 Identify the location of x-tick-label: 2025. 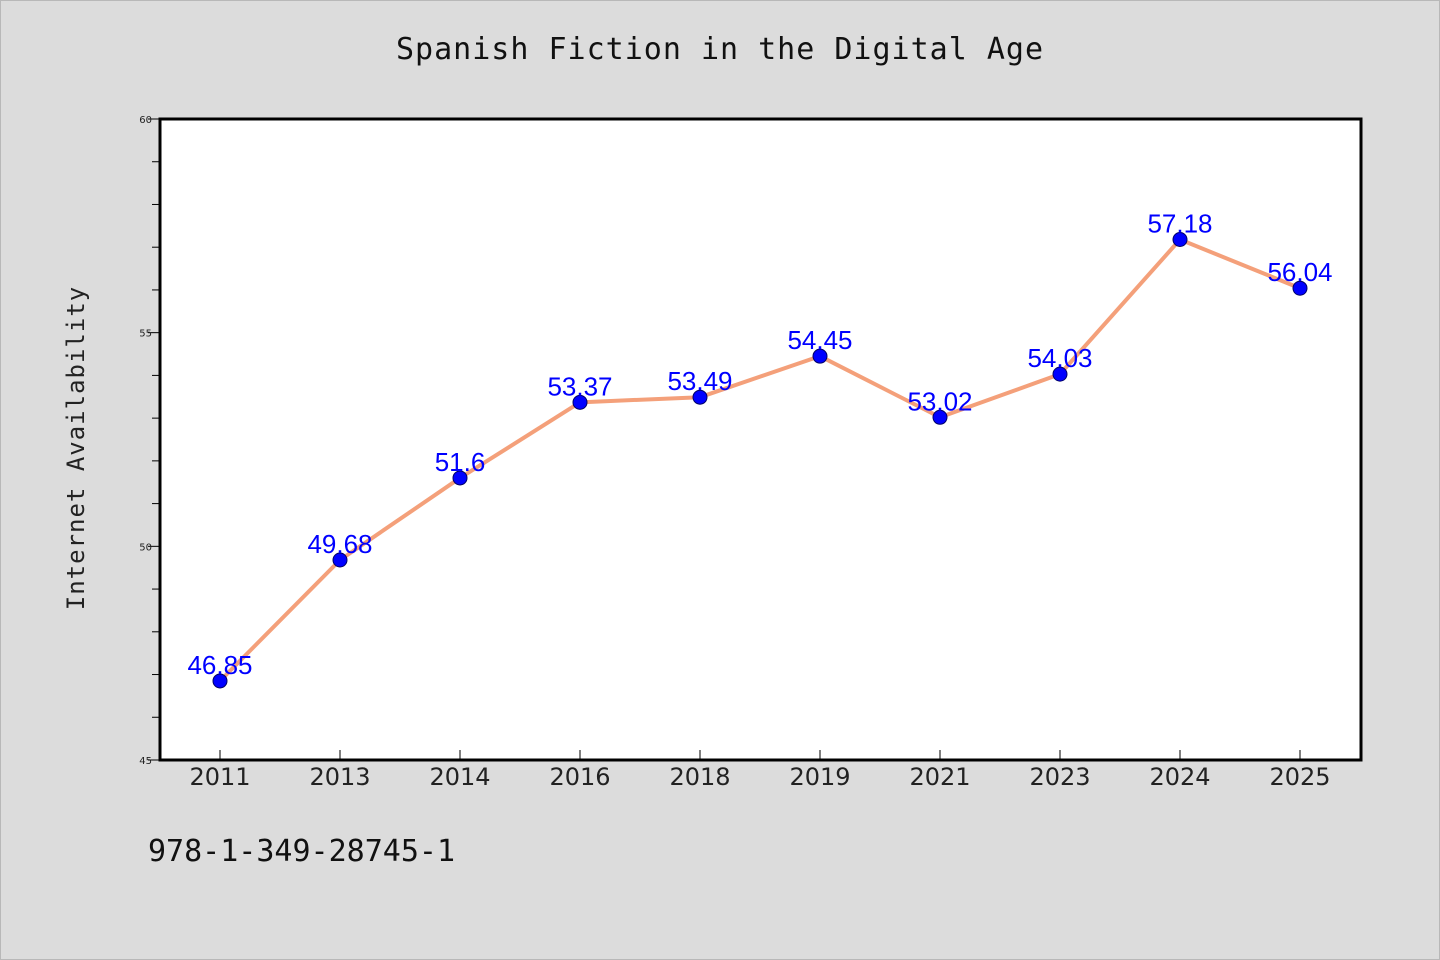
(1299, 777).